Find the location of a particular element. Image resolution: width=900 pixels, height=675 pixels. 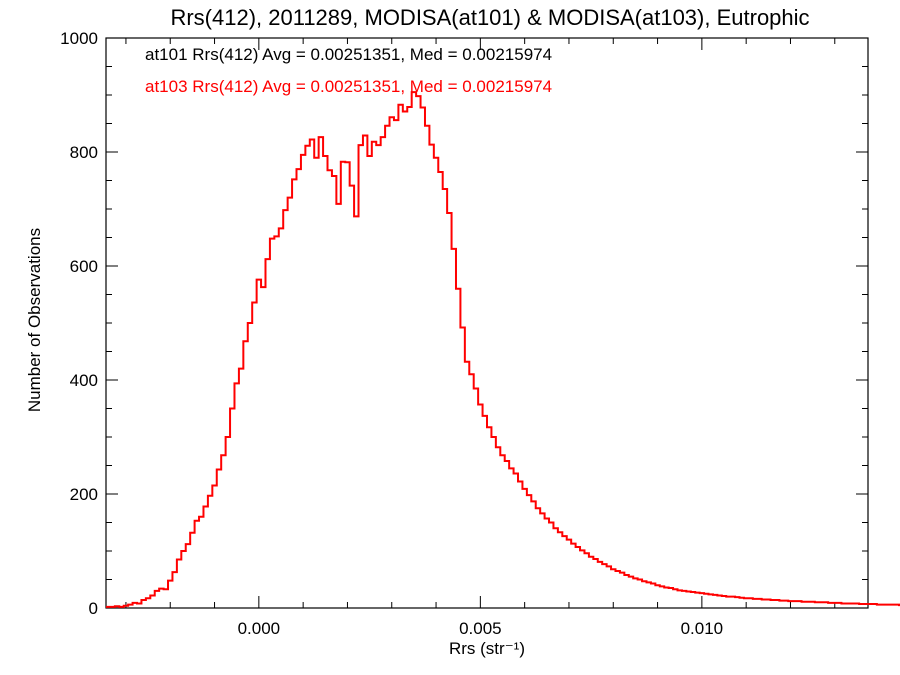

x-tick-labels: 0.000 0.005 0.010 is located at coordinates (481, 628).